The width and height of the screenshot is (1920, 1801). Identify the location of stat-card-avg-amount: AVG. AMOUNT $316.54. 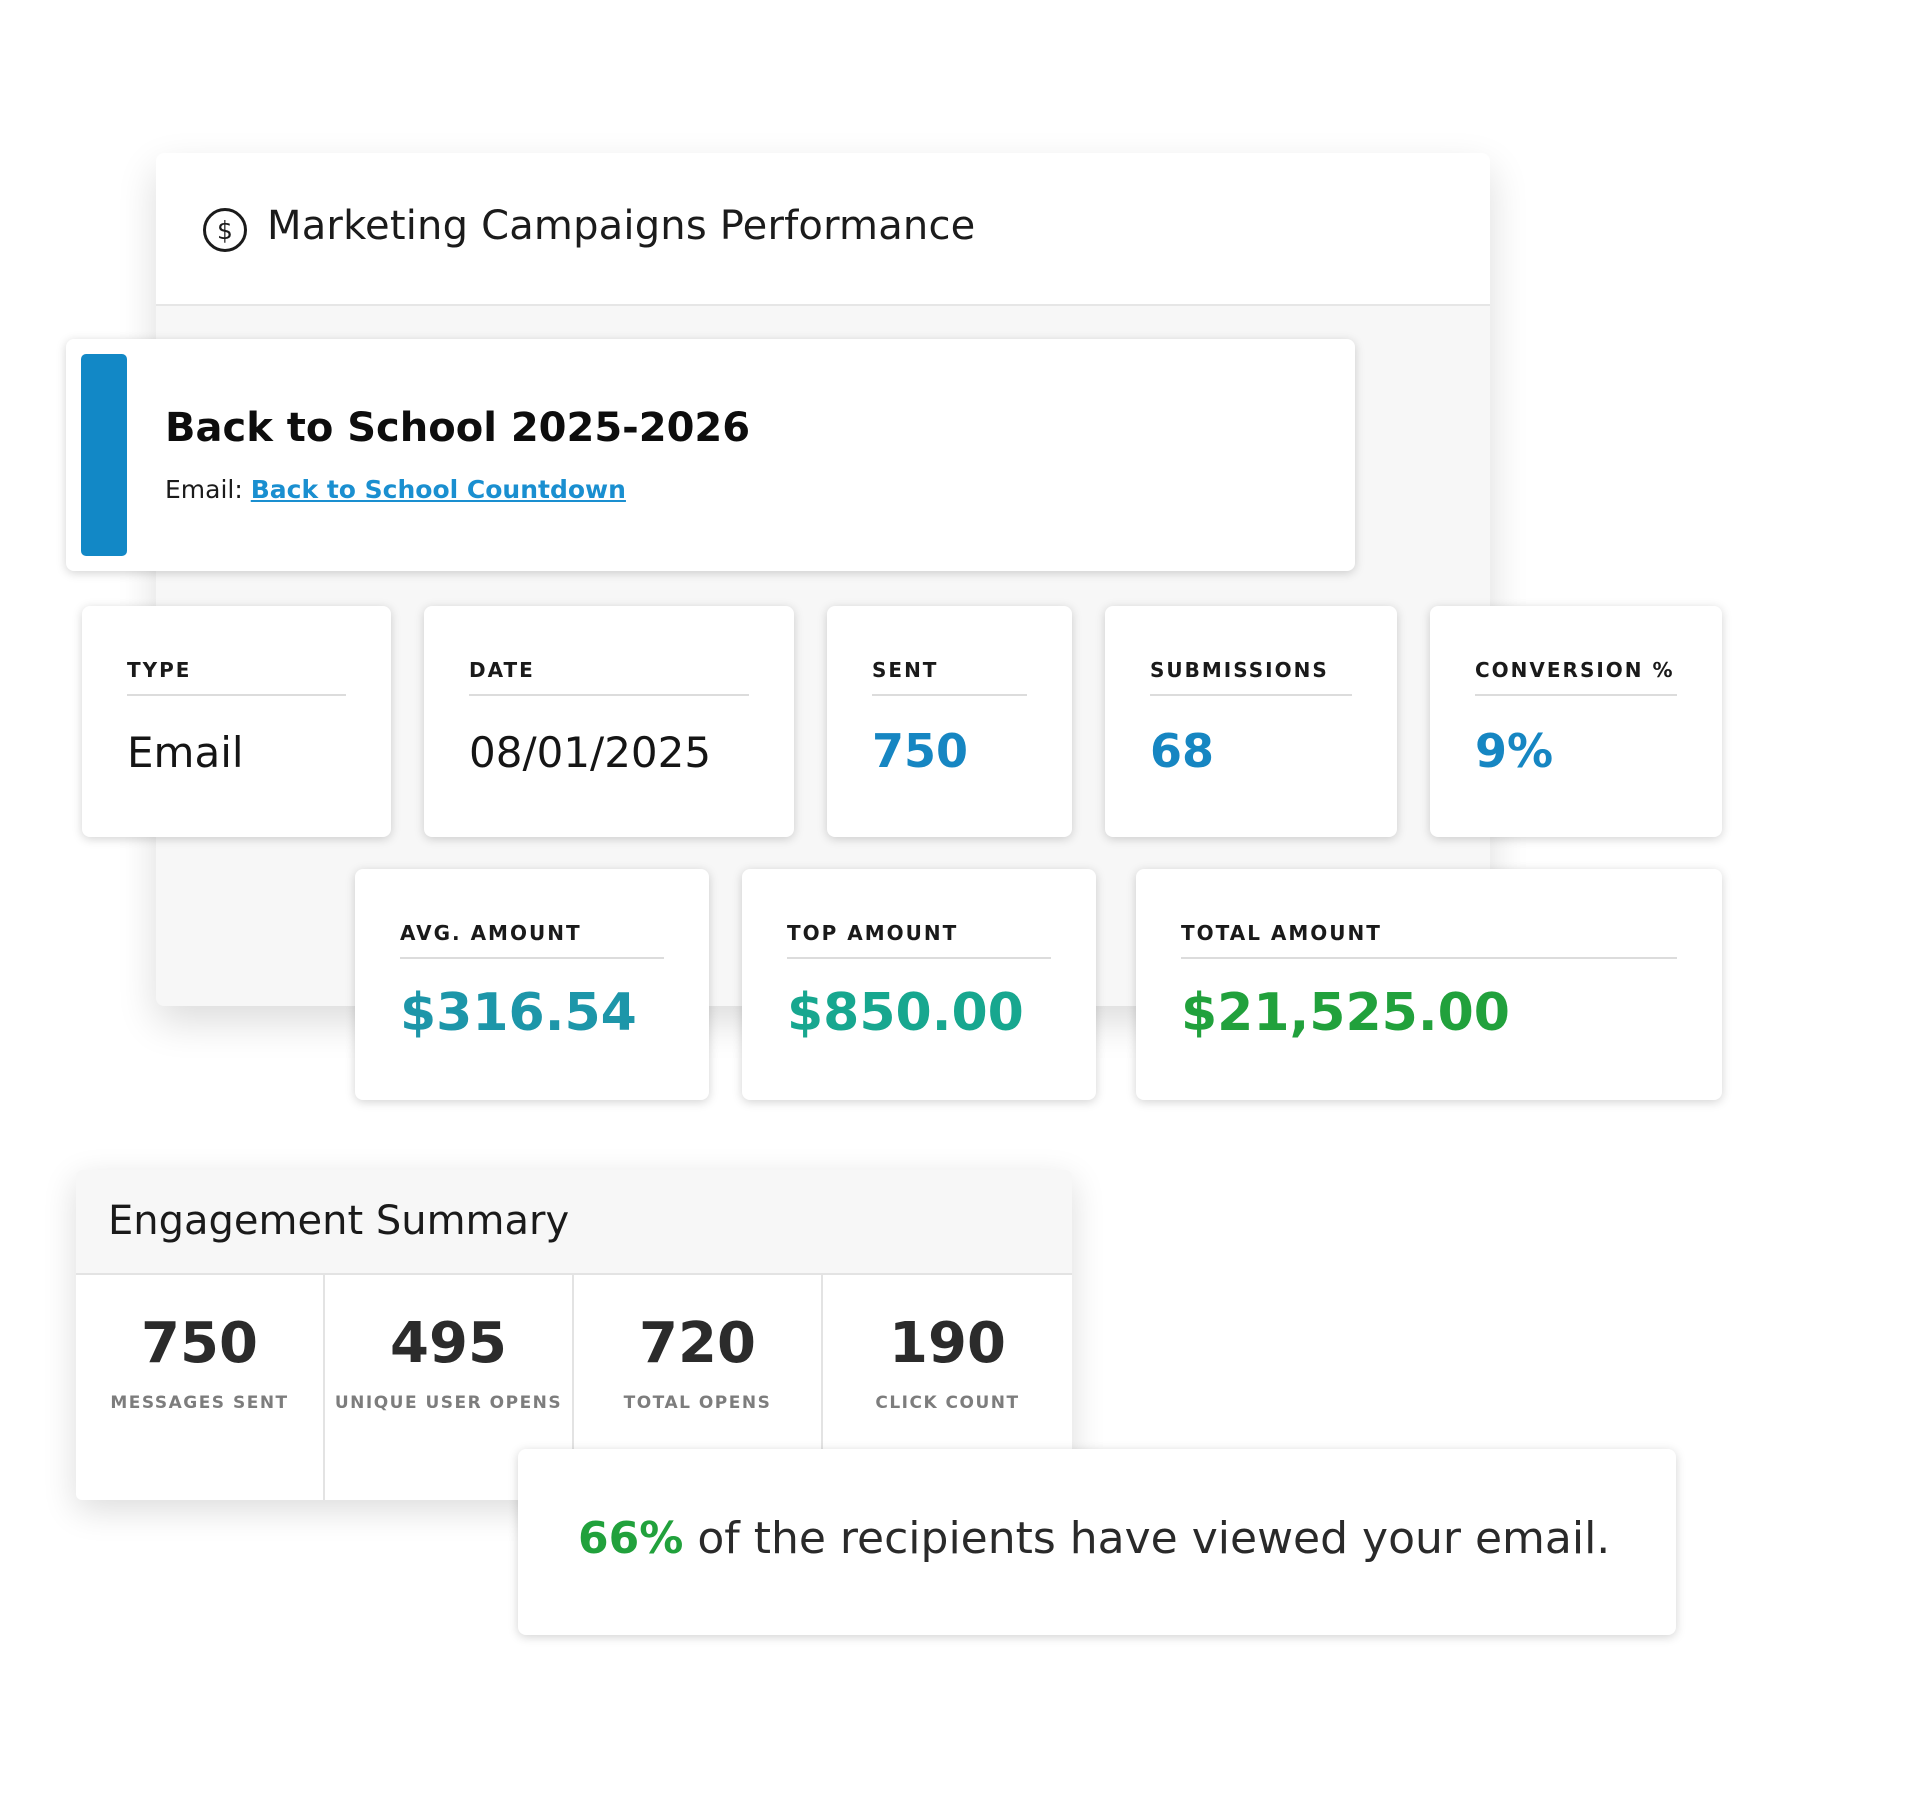
(532, 984).